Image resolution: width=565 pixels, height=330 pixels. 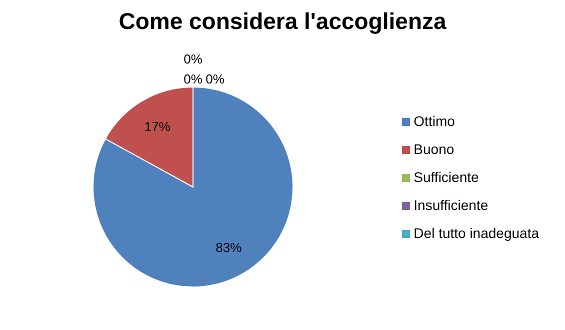 What do you see at coordinates (229, 247) in the screenshot?
I see `data-label: 83%` at bounding box center [229, 247].